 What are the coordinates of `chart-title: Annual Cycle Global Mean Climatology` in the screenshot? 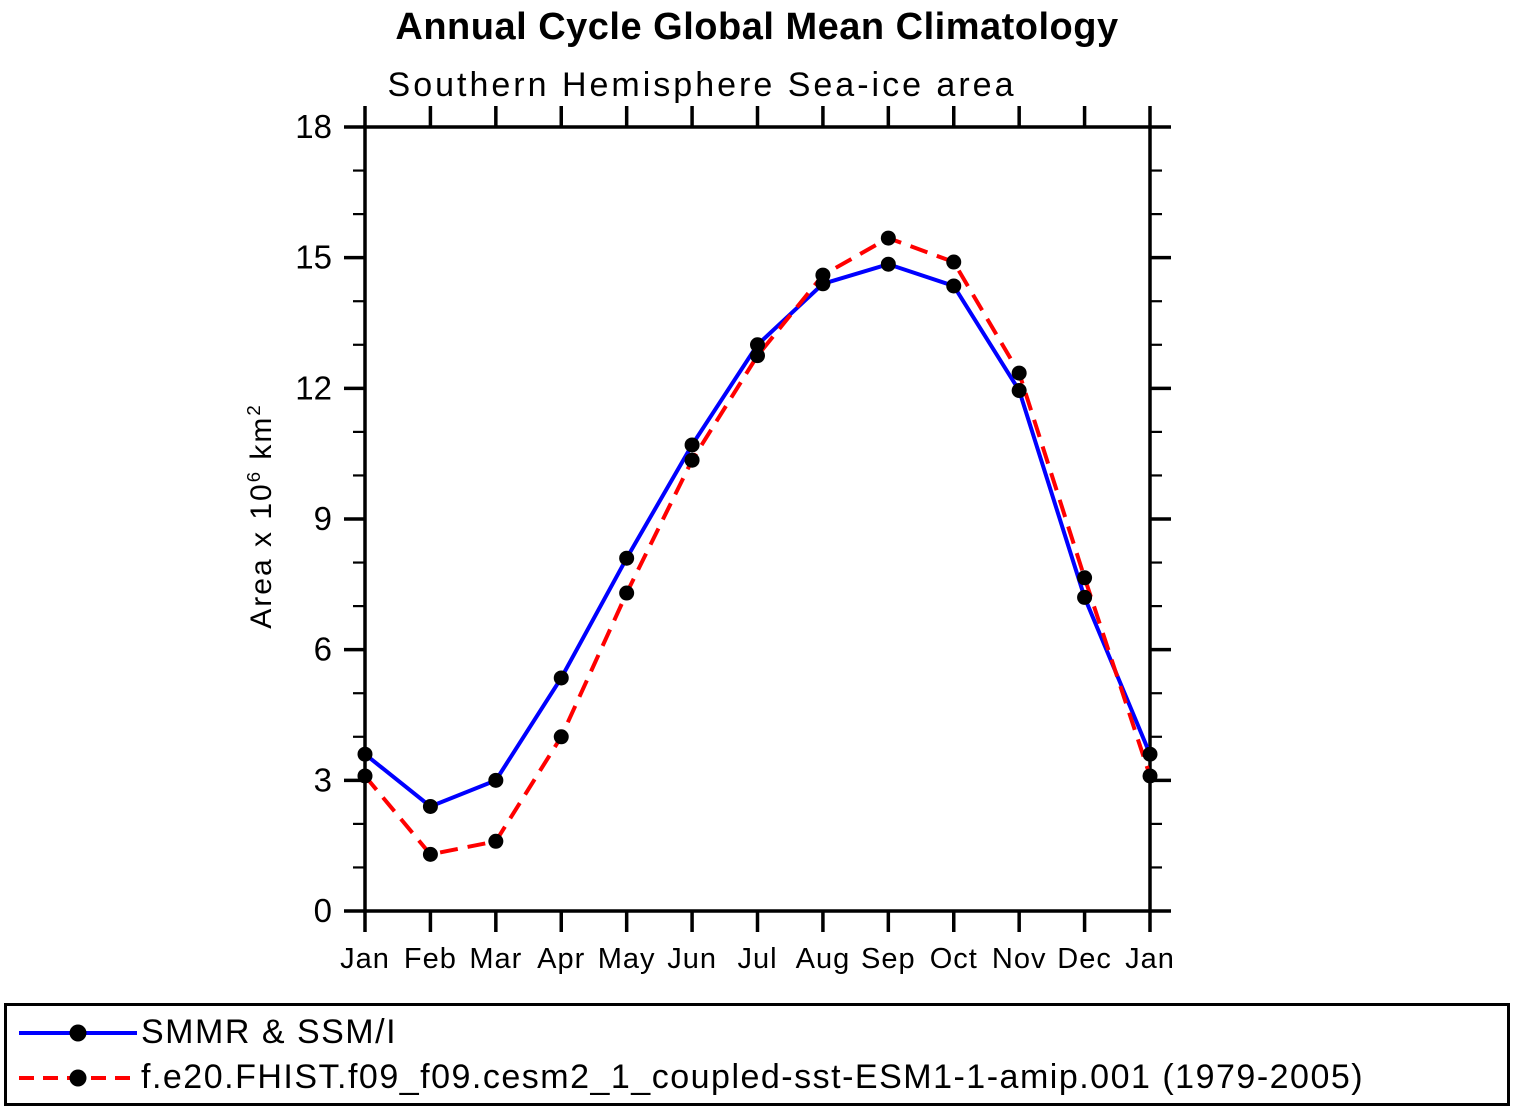 It's located at (757, 27).